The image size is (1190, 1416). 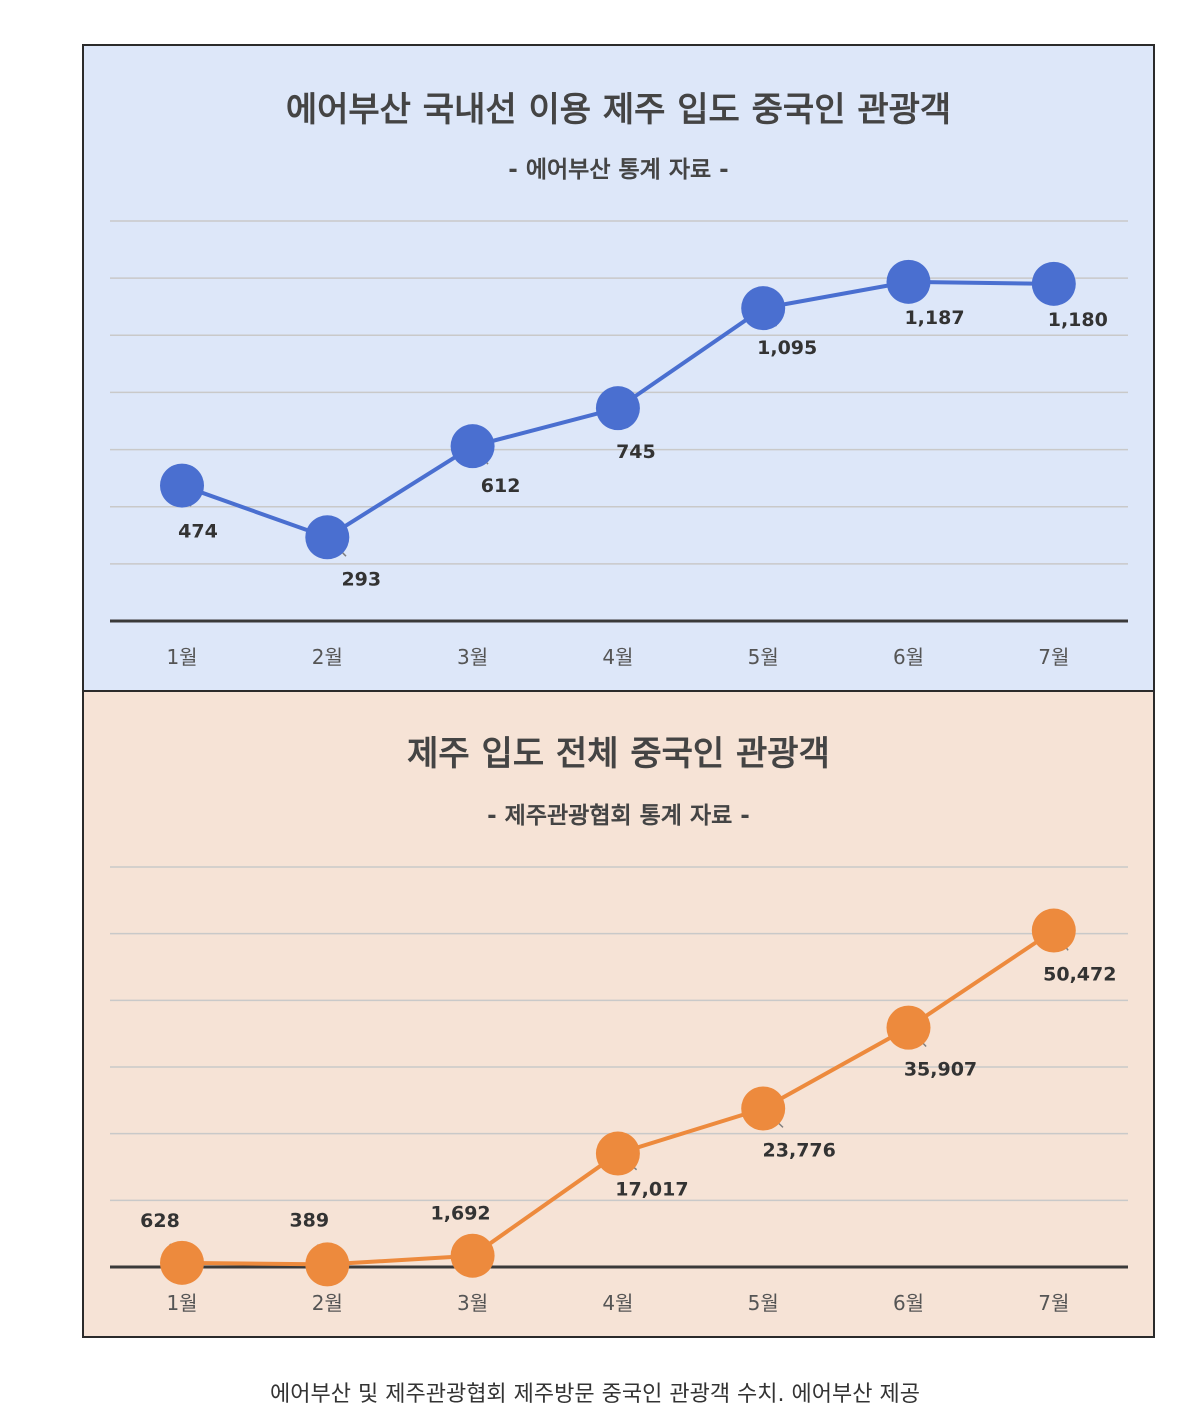 What do you see at coordinates (651, 1190) in the screenshot?
I see `data-label: 17,017` at bounding box center [651, 1190].